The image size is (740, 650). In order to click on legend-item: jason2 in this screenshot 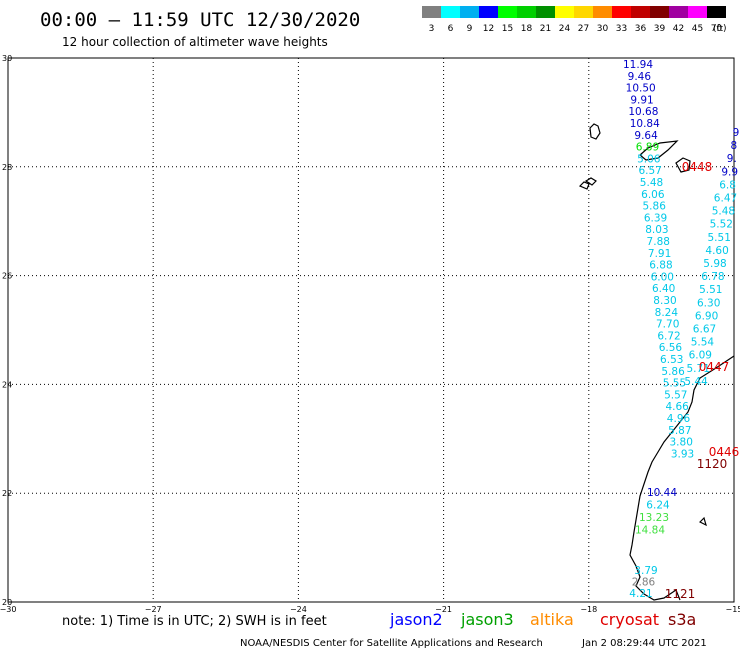, I will do `click(416, 619)`.